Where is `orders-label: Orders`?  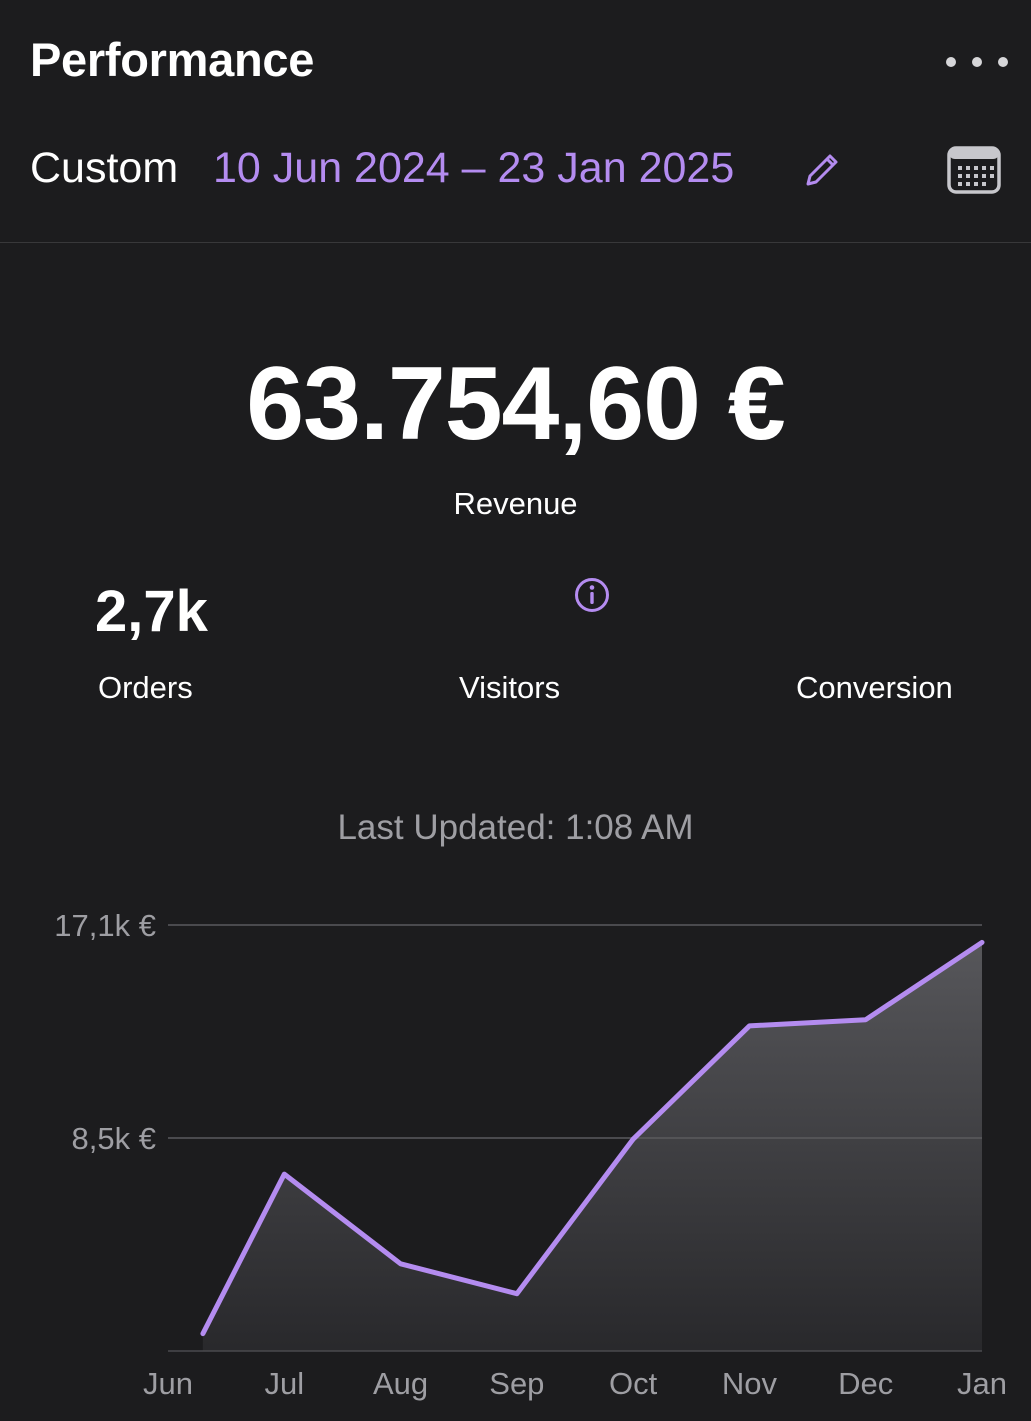 orders-label: Orders is located at coordinates (145, 687).